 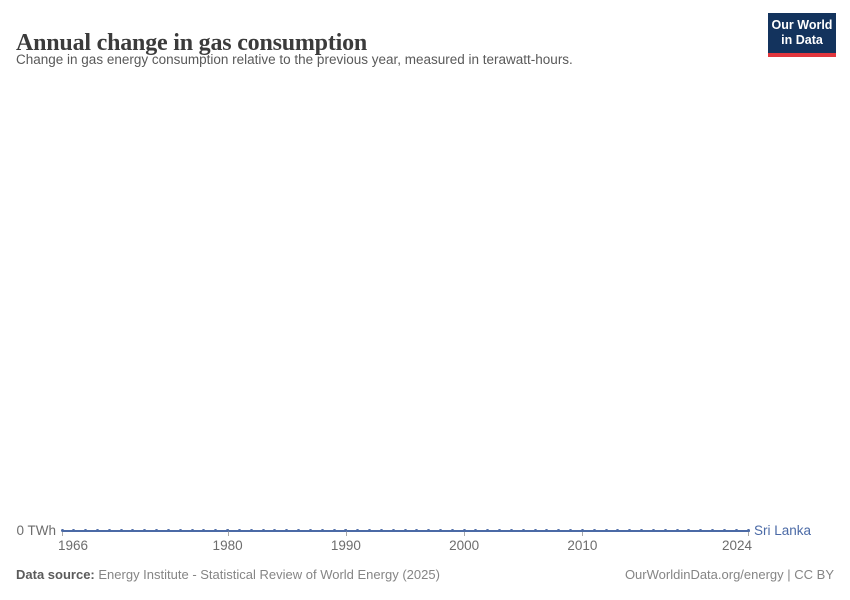 What do you see at coordinates (192, 43) in the screenshot?
I see `chart-title: Annual change in gas consumption` at bounding box center [192, 43].